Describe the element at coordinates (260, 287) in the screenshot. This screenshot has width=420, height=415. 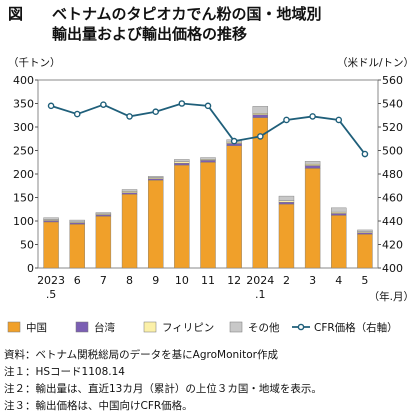
I see `x-tick-label: 2024.1` at that location.